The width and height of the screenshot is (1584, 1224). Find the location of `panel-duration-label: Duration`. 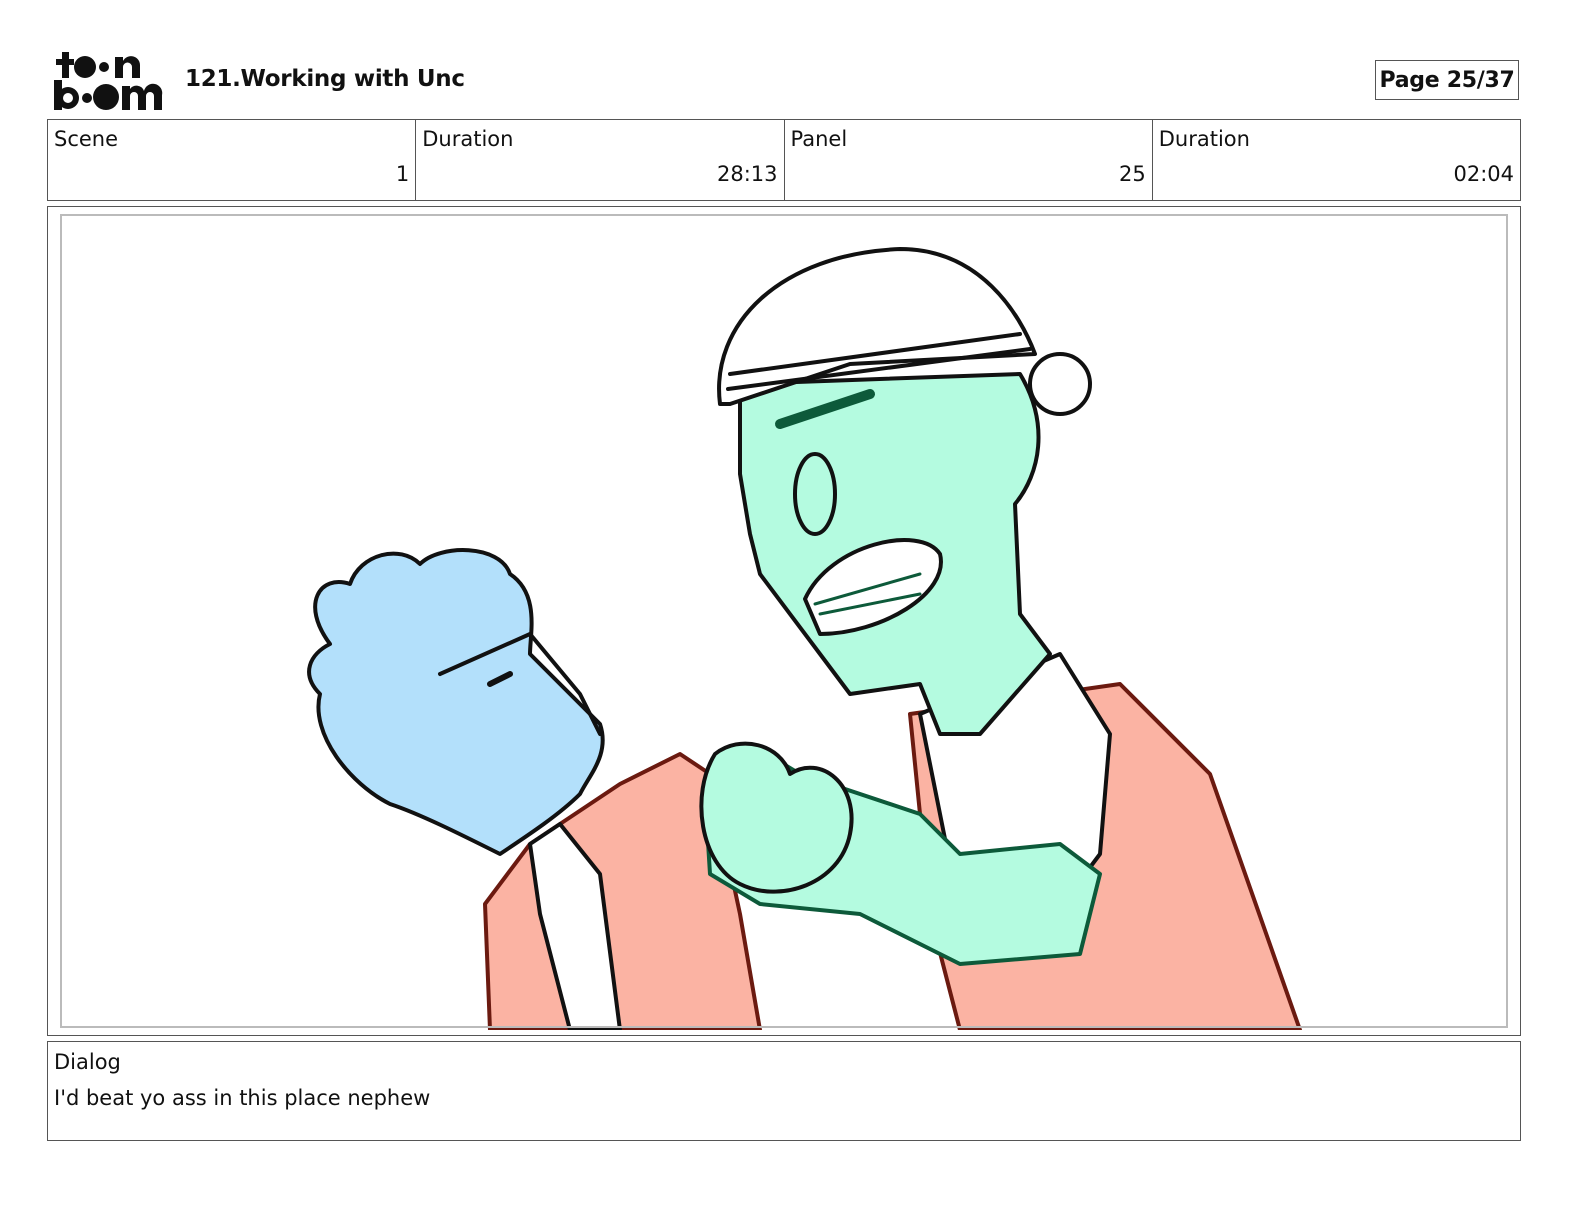

panel-duration-label: Duration is located at coordinates (1204, 139).